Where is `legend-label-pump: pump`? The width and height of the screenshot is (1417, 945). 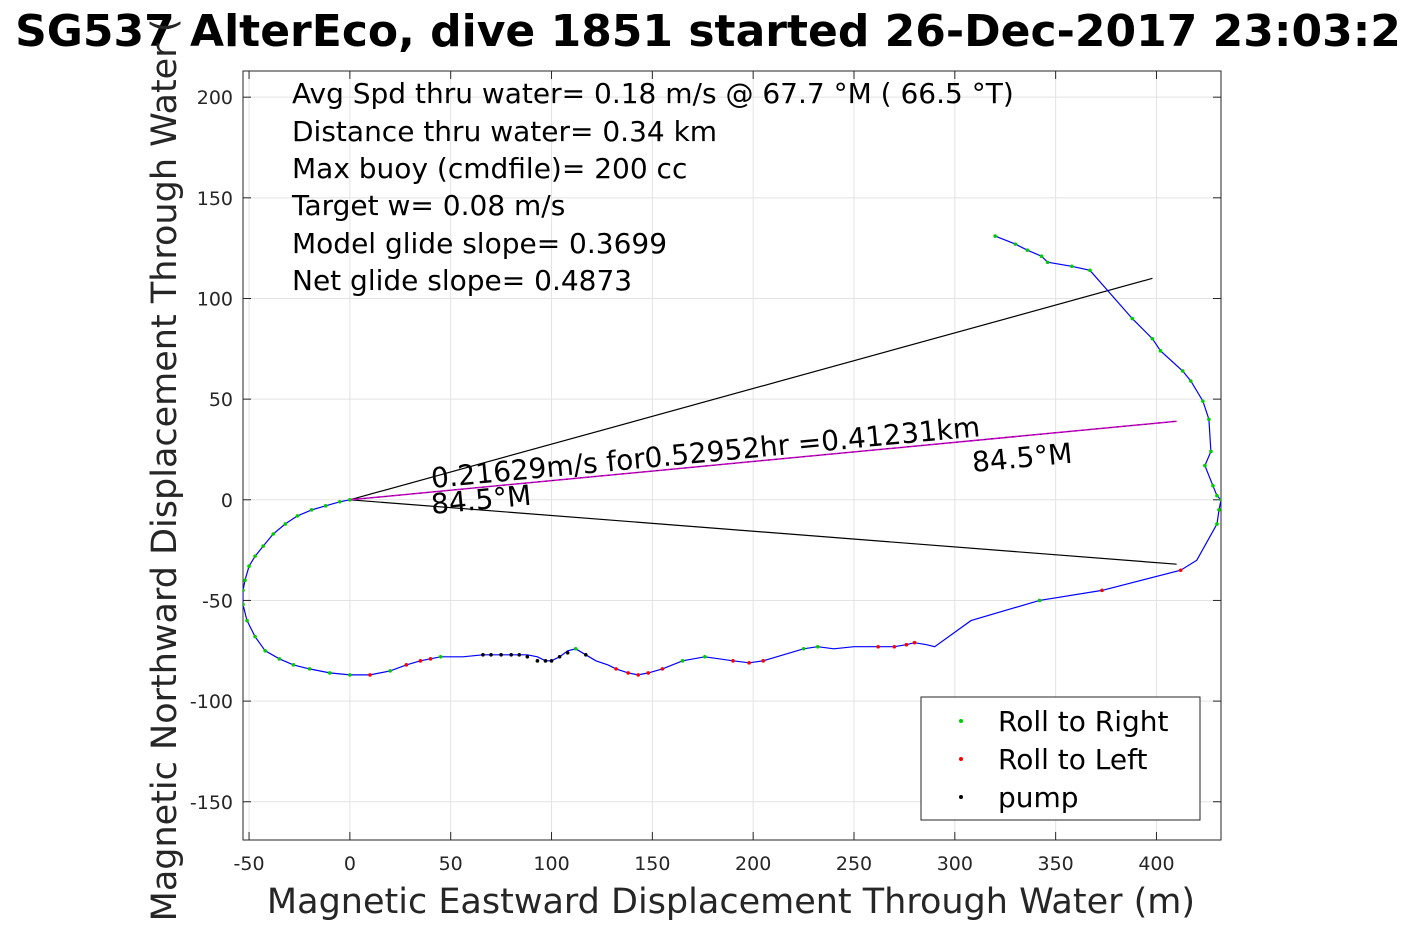 legend-label-pump: pump is located at coordinates (1038, 797).